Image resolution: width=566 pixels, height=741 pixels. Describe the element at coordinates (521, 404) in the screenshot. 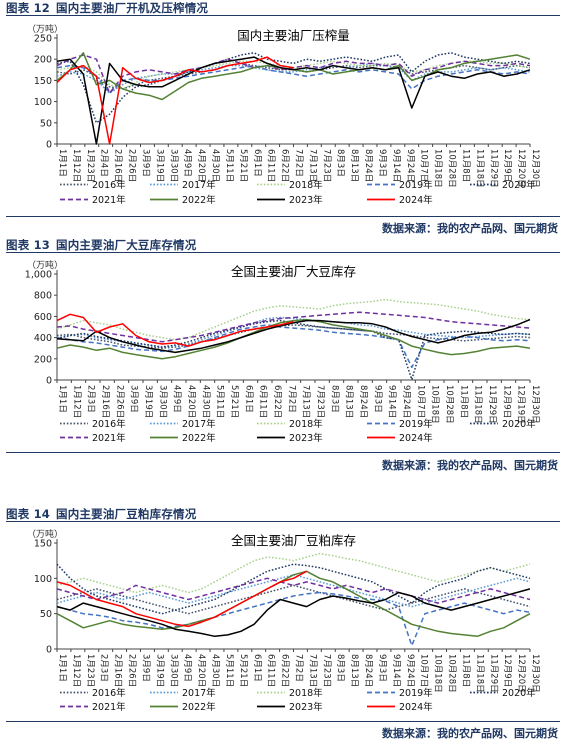

I see `x-tick-label: 12月19日` at that location.